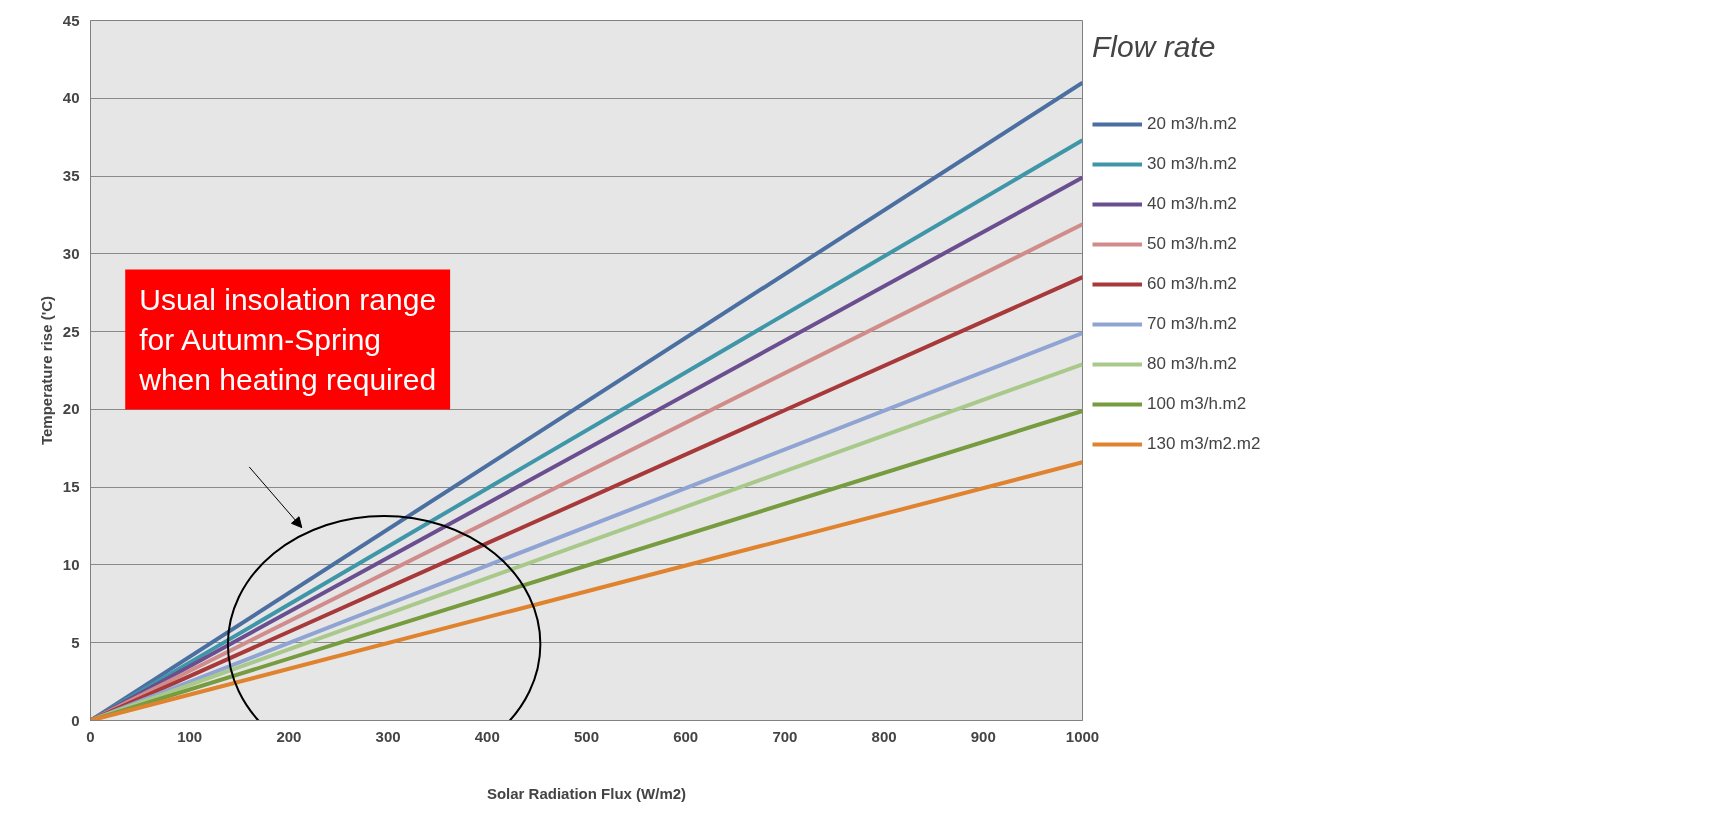 The width and height of the screenshot is (1733, 836). What do you see at coordinates (884, 736) in the screenshot?
I see `x-tick-label: 800` at bounding box center [884, 736].